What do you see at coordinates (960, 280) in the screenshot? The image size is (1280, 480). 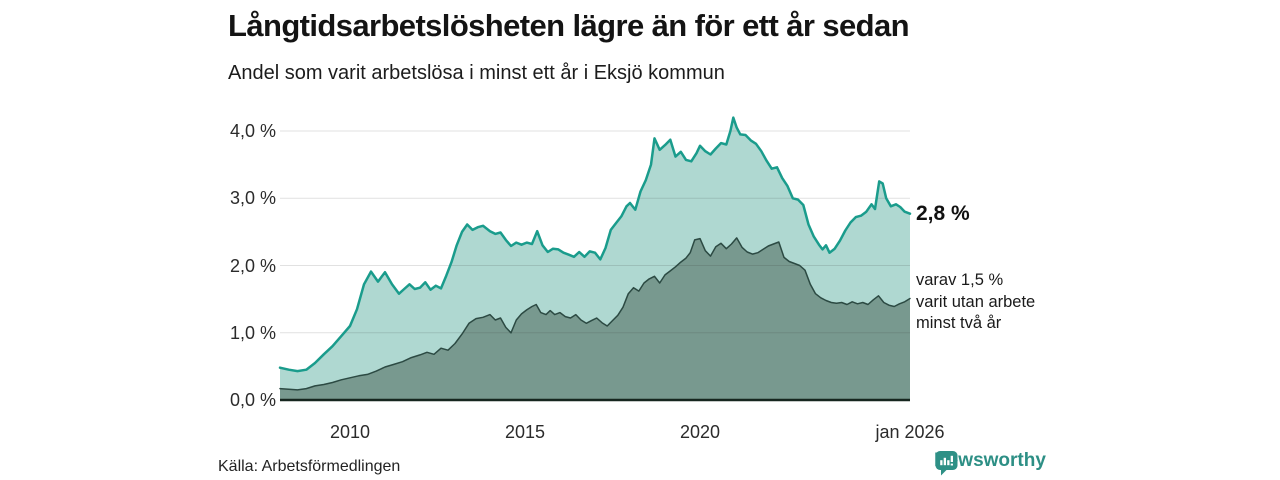 I see `two-year-annotation-line-1: varav 1,5 %` at bounding box center [960, 280].